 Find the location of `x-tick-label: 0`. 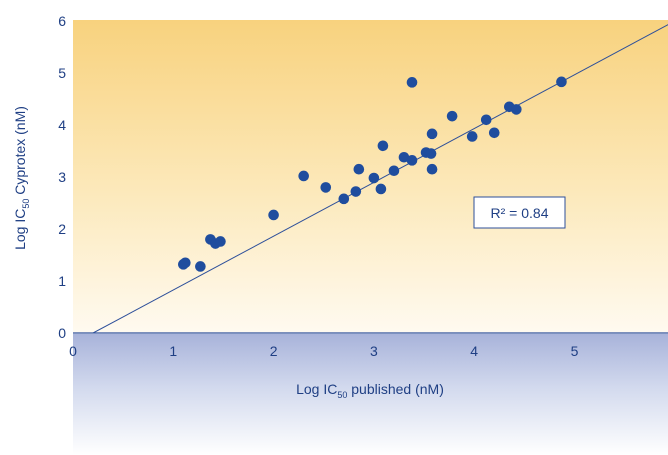

x-tick-label: 0 is located at coordinates (73, 351).